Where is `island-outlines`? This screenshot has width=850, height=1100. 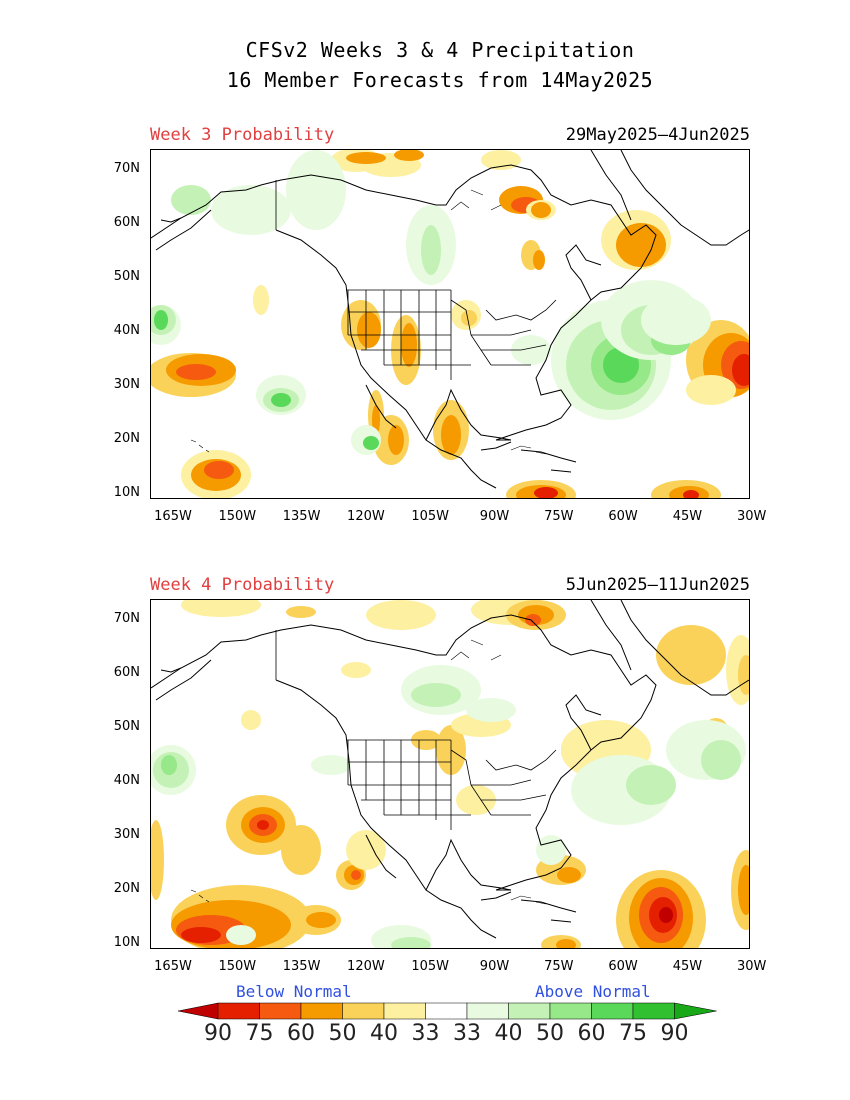
island-outlines is located at coordinates (368, 772).